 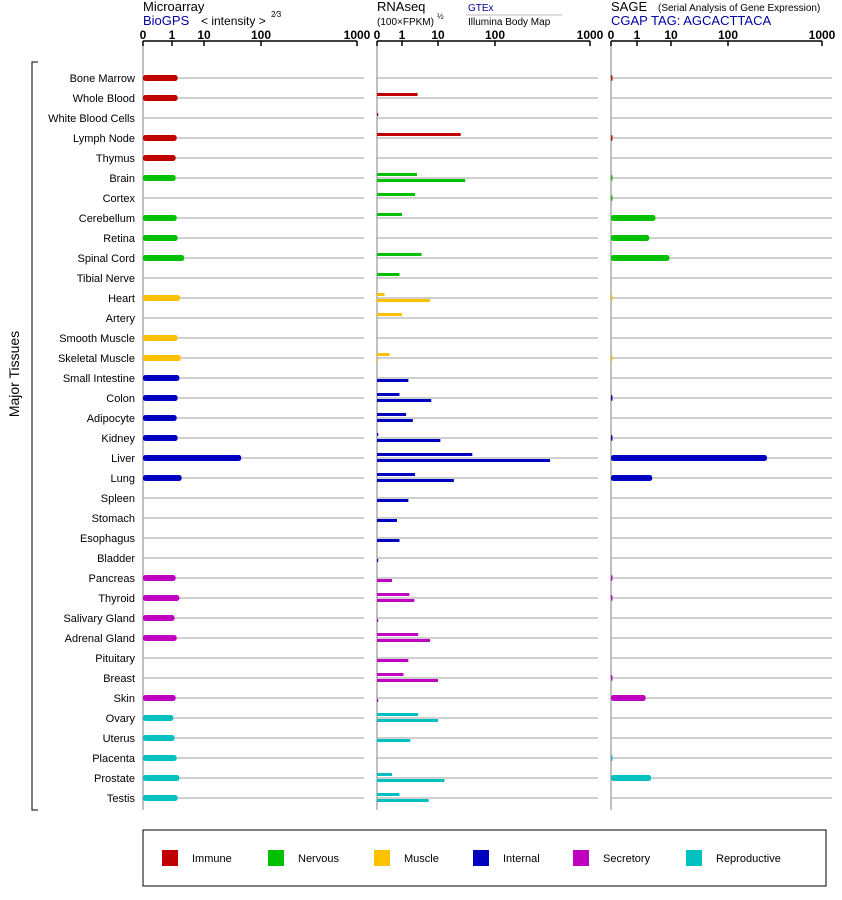 What do you see at coordinates (116, 599) in the screenshot?
I see `tissue-label: Thyroid` at bounding box center [116, 599].